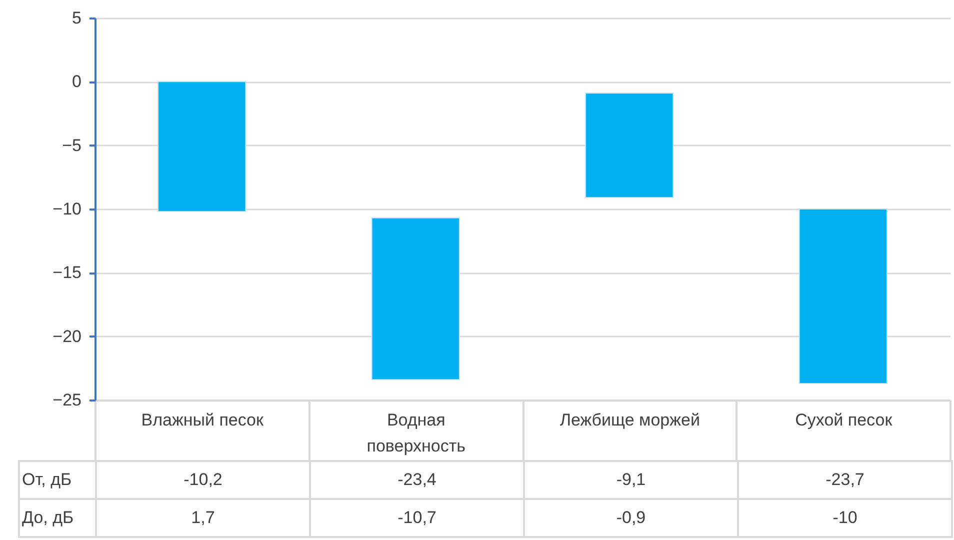  What do you see at coordinates (845, 480) in the screenshot?
I see `text: -23,7` at bounding box center [845, 480].